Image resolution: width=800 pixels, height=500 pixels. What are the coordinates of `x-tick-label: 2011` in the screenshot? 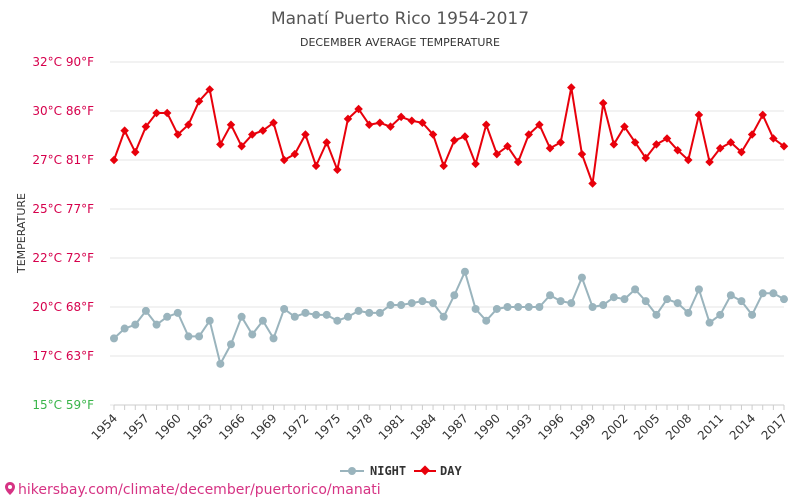 It's located at (710, 426).